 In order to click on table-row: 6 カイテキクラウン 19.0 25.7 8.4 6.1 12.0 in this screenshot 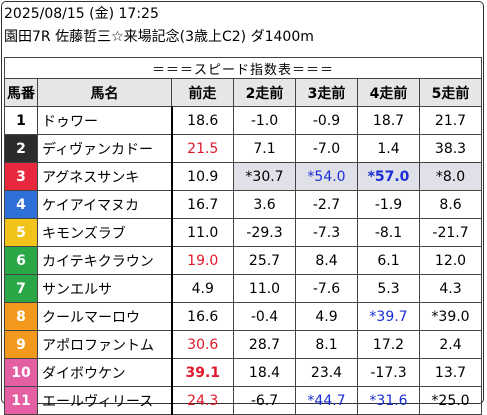, I will do `click(243, 260)`.